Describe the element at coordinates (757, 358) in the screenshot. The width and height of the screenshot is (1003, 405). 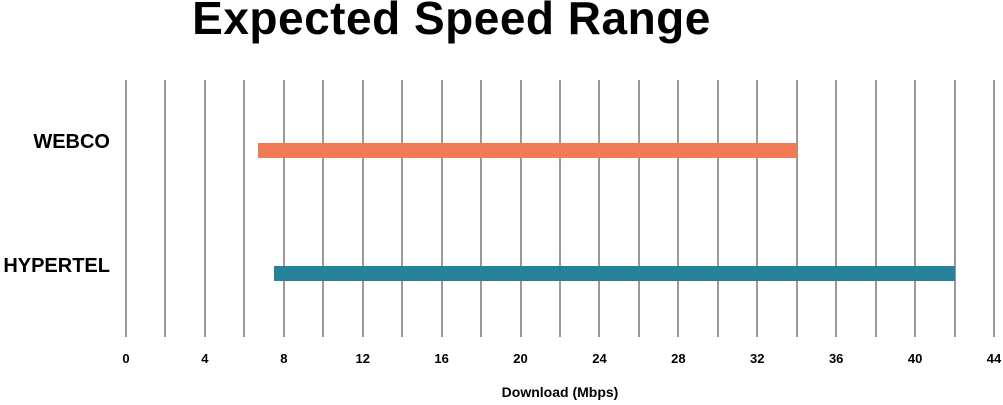
I see `x-tick-label: 32` at that location.